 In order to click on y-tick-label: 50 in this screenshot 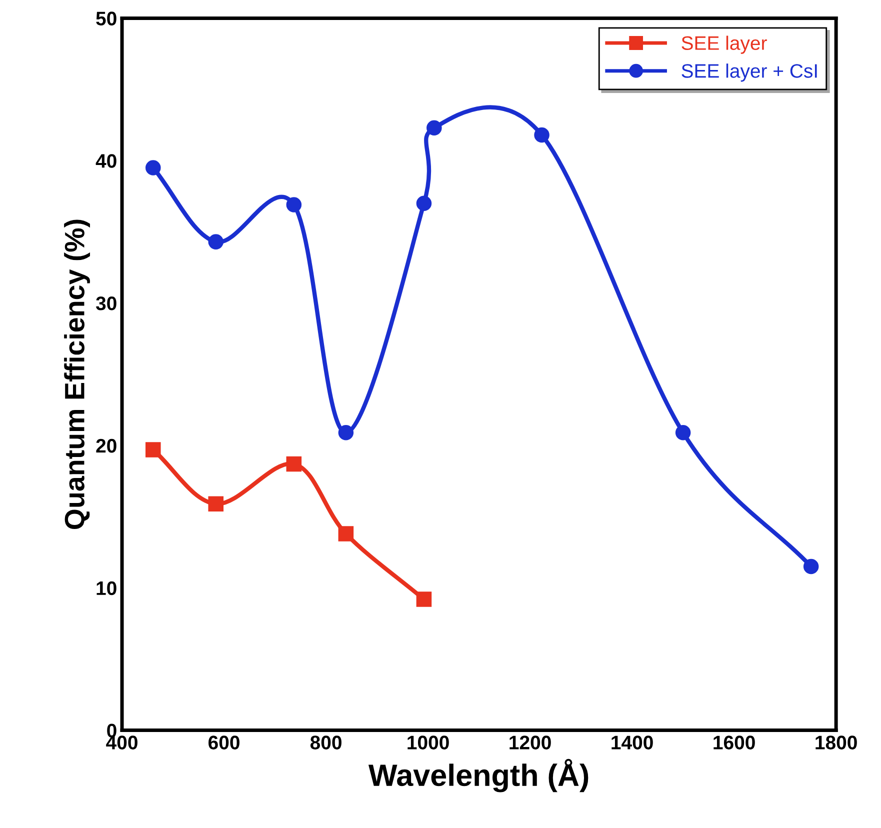, I will do `click(106, 19)`.